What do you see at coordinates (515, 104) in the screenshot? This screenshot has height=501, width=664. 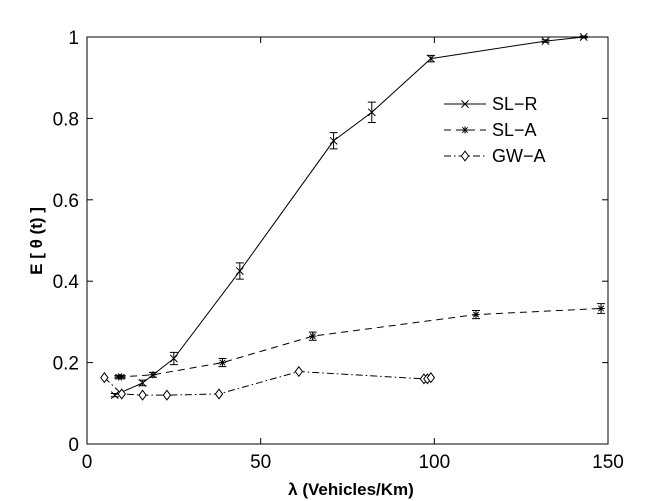 I see `legend-label: SL−R` at bounding box center [515, 104].